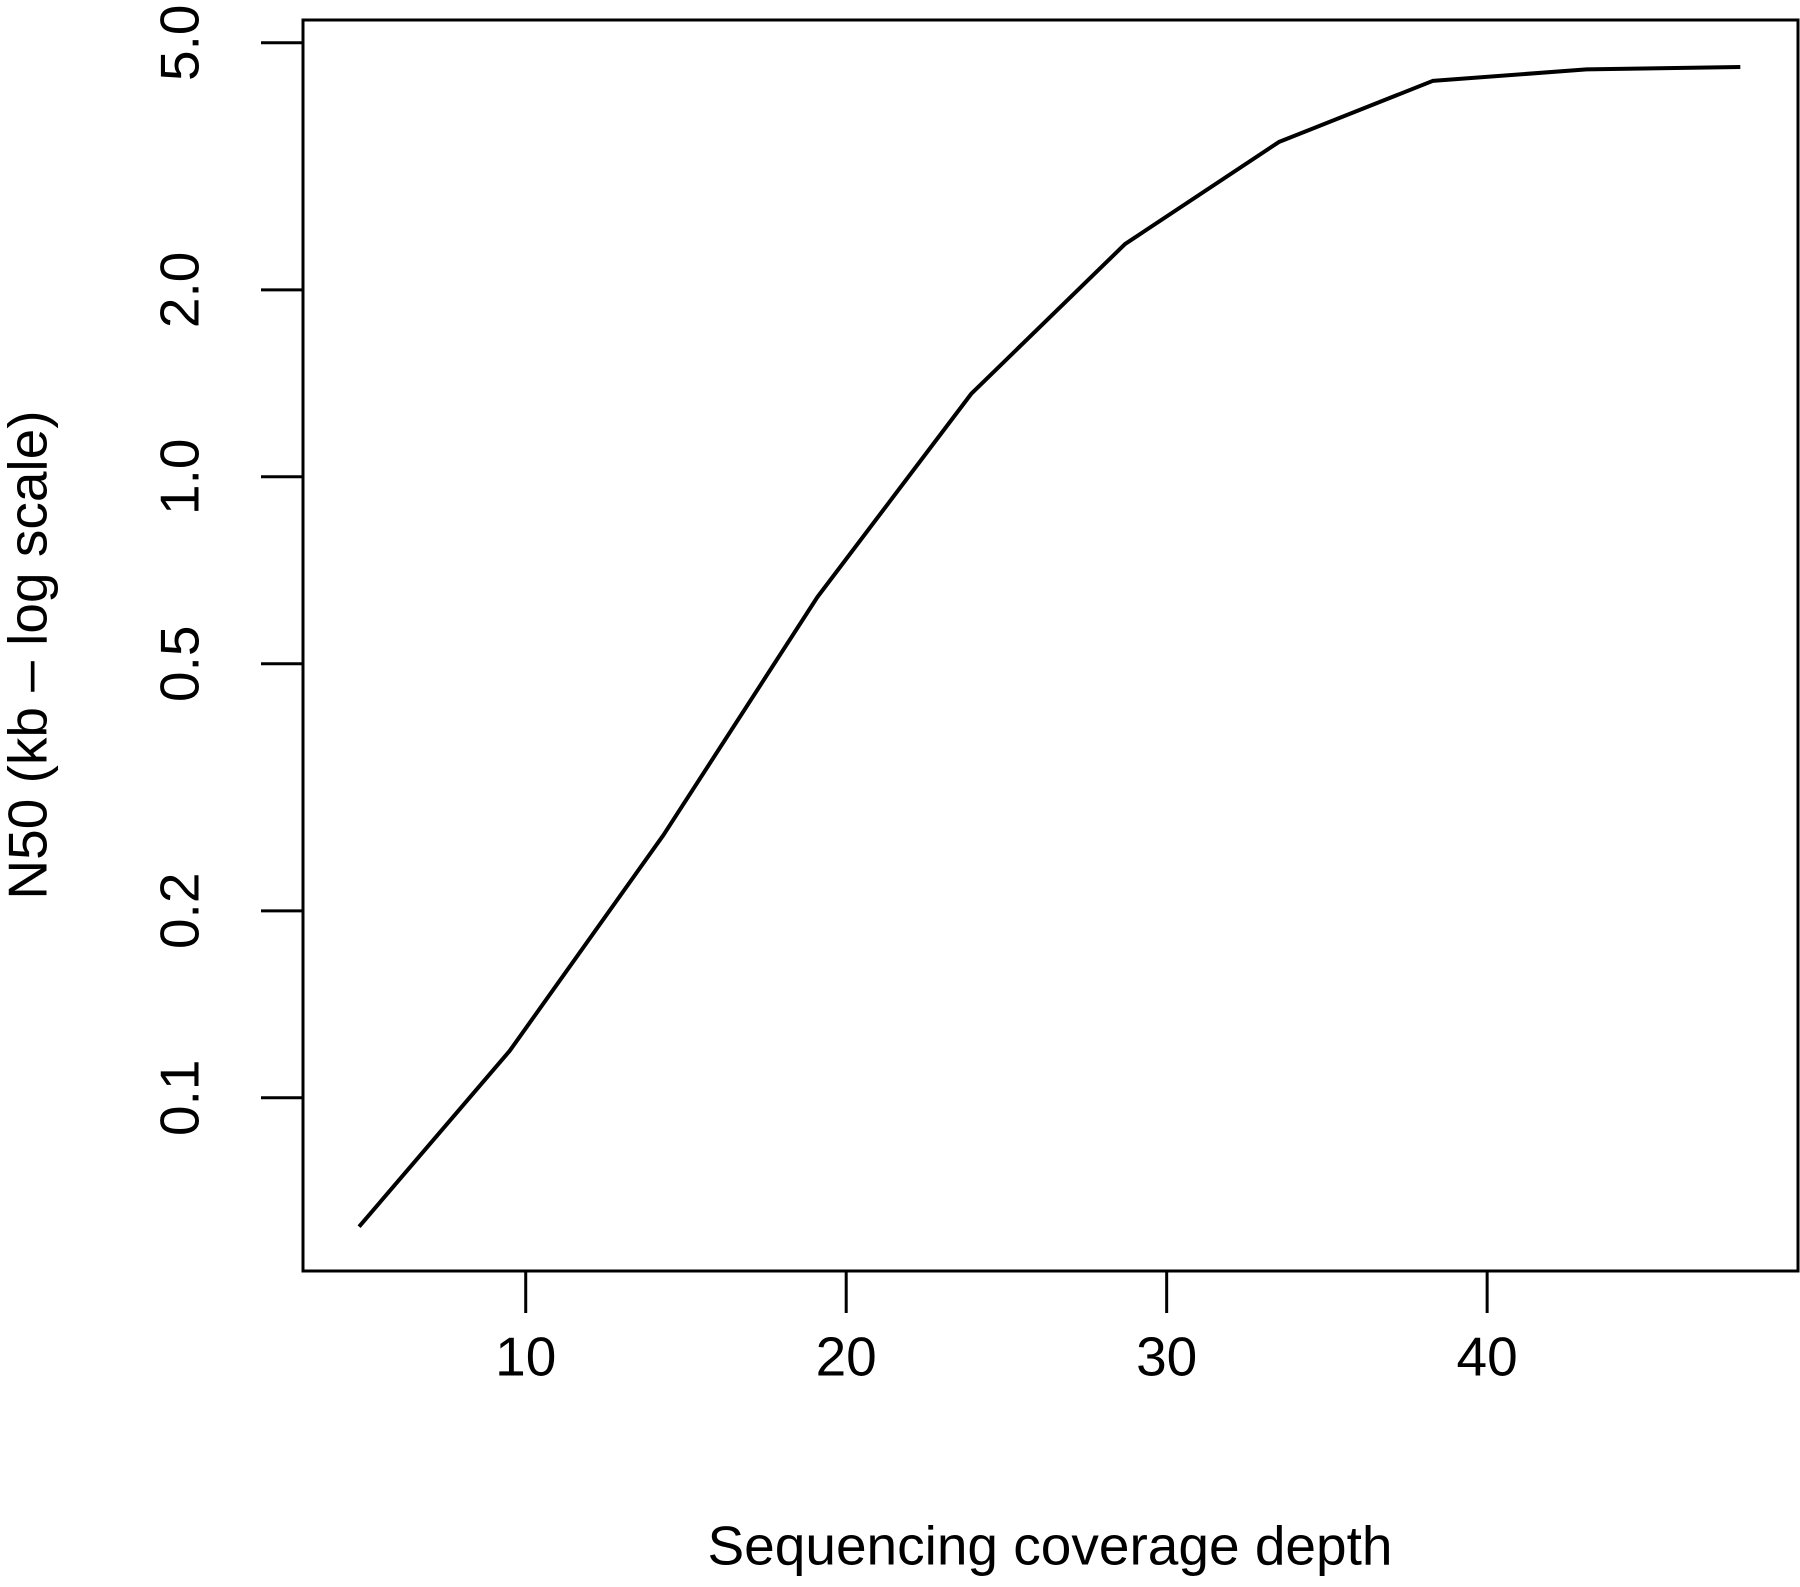 This screenshot has height=1587, width=1800. Describe the element at coordinates (1050, 1546) in the screenshot. I see `x-axis-title: Sequencing coverage depth` at that location.